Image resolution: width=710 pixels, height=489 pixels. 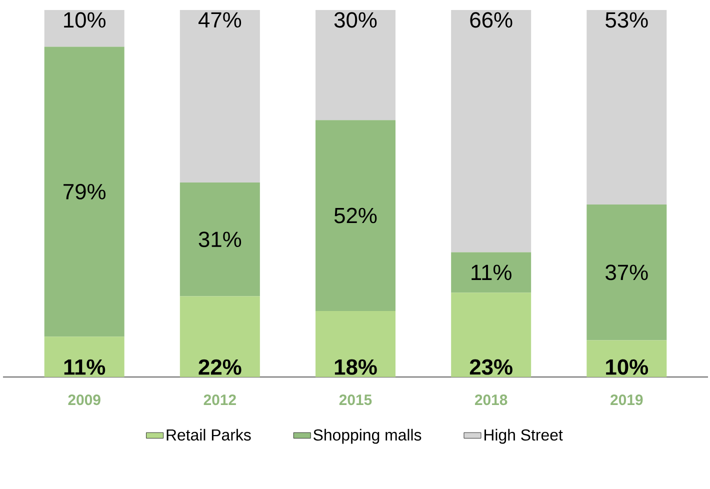 I want to click on legend-label: Shopping malls, so click(x=368, y=436).